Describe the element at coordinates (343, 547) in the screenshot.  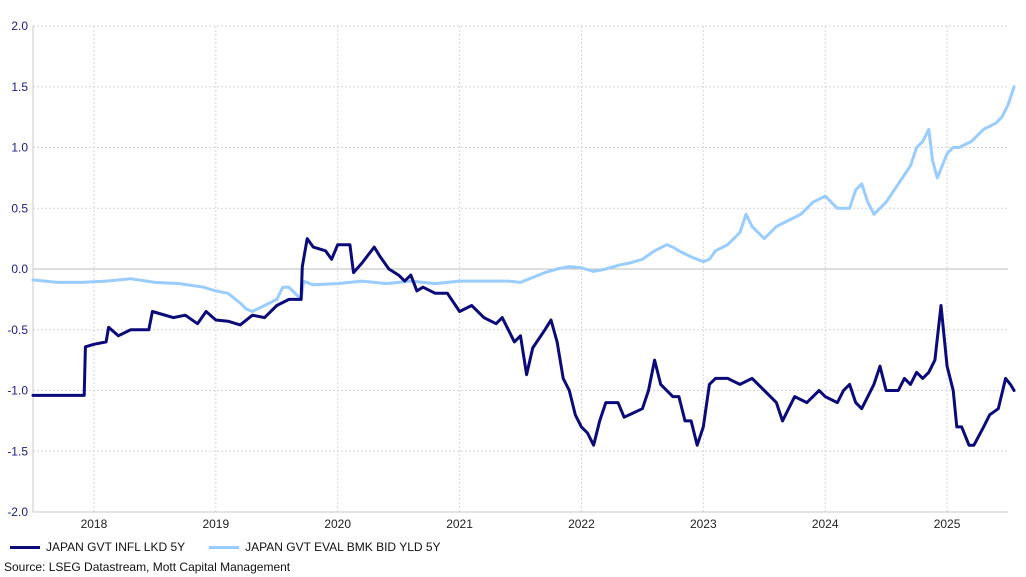
I see `legend-label-bmk-yield: JAPAN GVT EVAL BMK BID YLD 5Y` at that location.